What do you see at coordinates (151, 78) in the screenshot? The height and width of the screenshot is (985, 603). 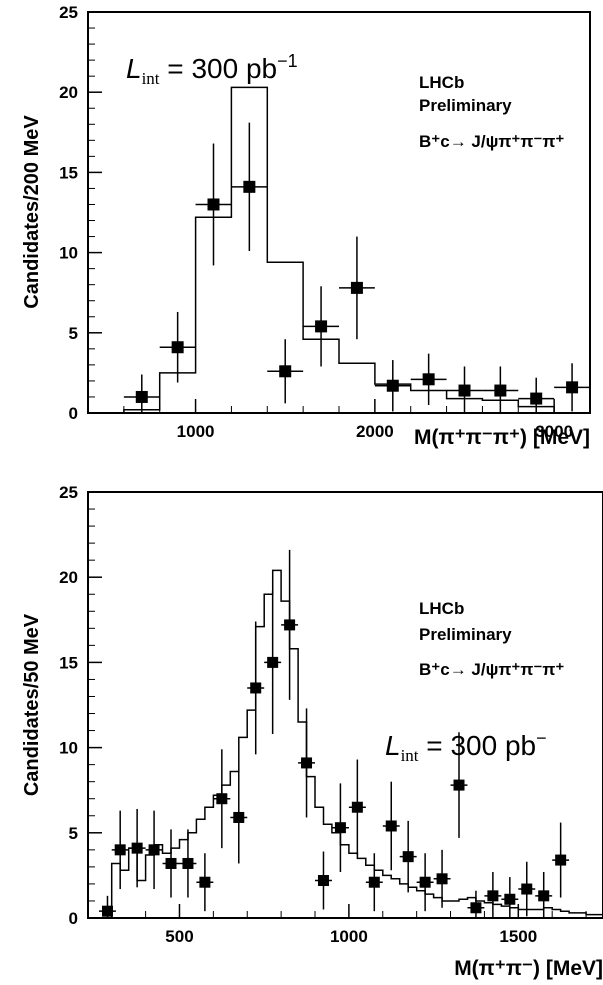 I see `lumi-sub-top: int` at bounding box center [151, 78].